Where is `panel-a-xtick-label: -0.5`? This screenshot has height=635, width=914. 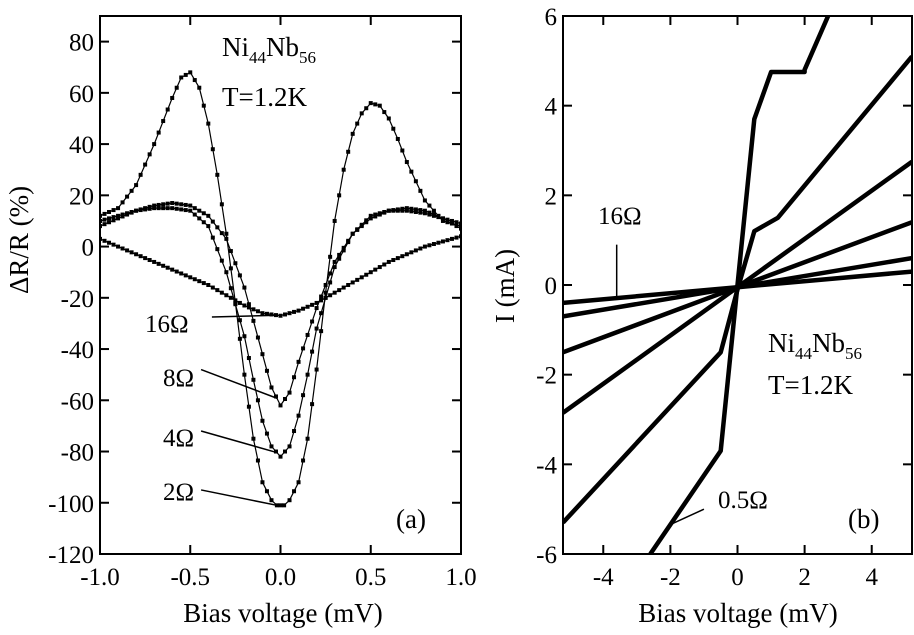 panel-a-xtick-label: -0.5 is located at coordinates (190, 577).